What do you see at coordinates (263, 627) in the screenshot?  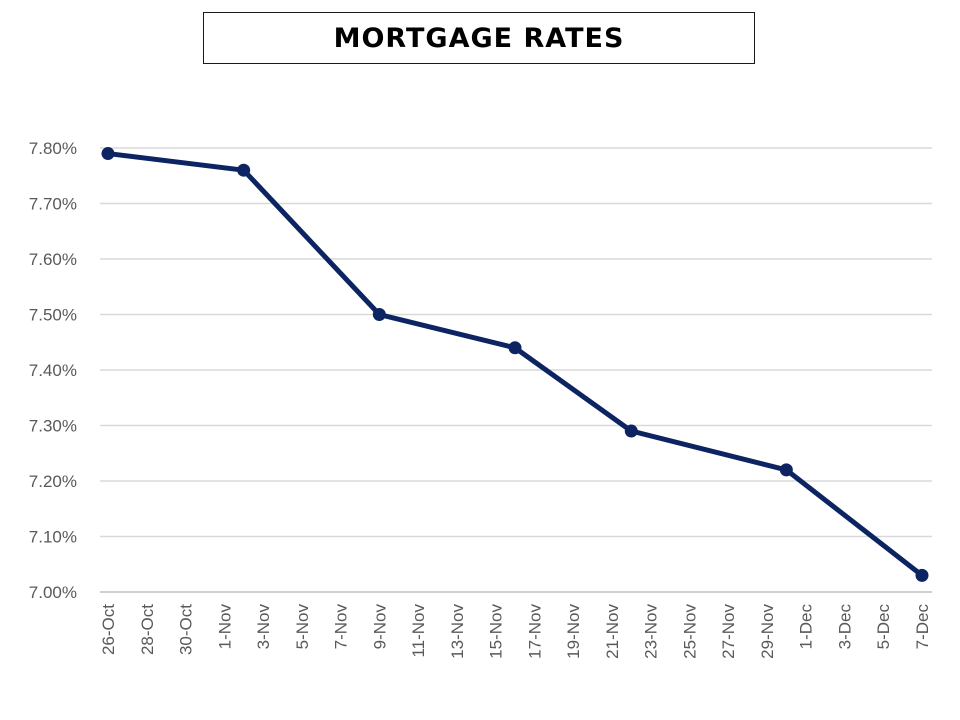 I see `x-tick-label: 3-Nov` at bounding box center [263, 627].